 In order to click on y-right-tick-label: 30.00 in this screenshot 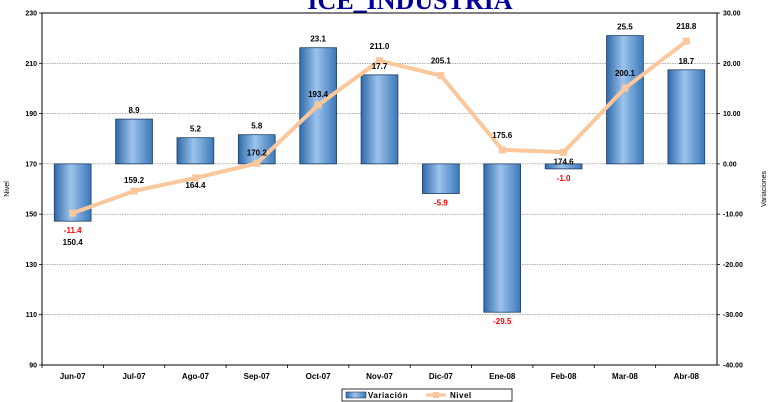, I will do `click(732, 14)`.